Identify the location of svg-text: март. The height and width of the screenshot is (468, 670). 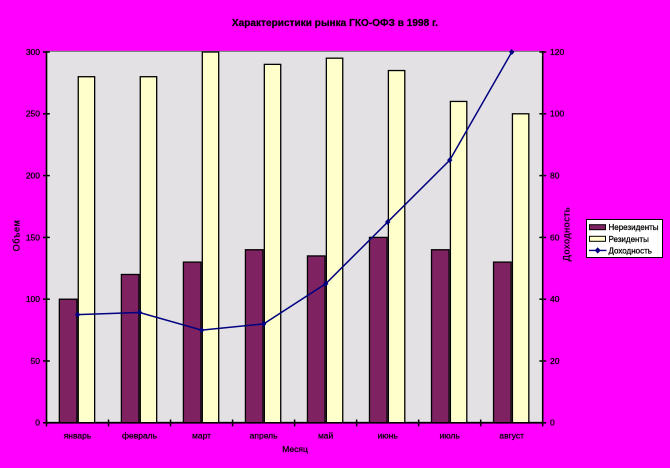
(201, 435).